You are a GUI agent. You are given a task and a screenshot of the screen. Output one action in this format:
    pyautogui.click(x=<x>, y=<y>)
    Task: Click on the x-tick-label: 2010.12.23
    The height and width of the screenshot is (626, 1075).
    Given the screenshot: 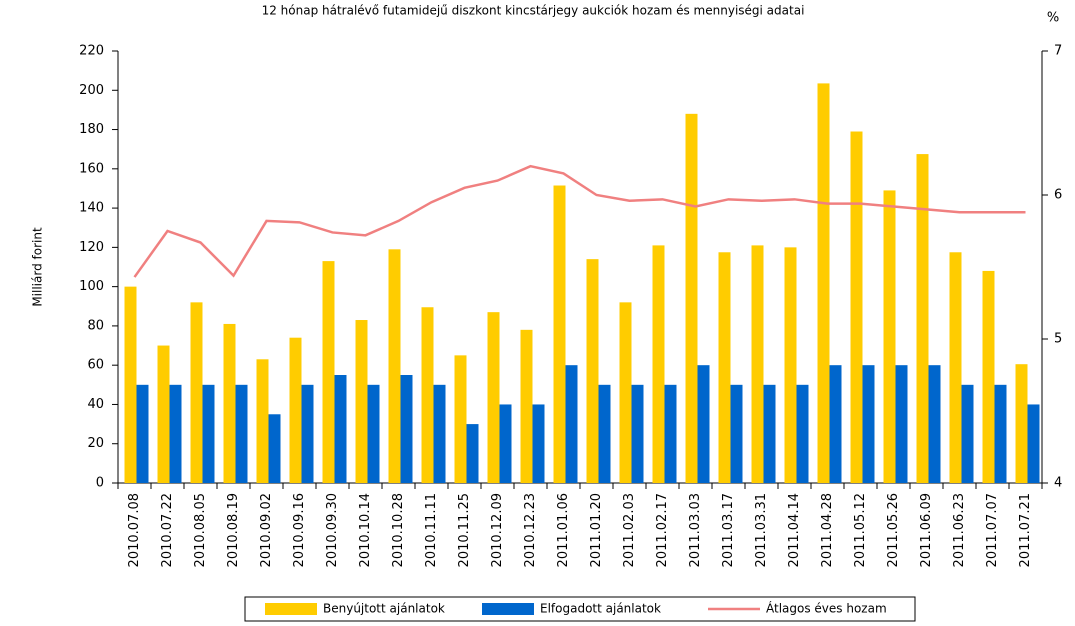 What is the action you would take?
    pyautogui.click(x=530, y=530)
    